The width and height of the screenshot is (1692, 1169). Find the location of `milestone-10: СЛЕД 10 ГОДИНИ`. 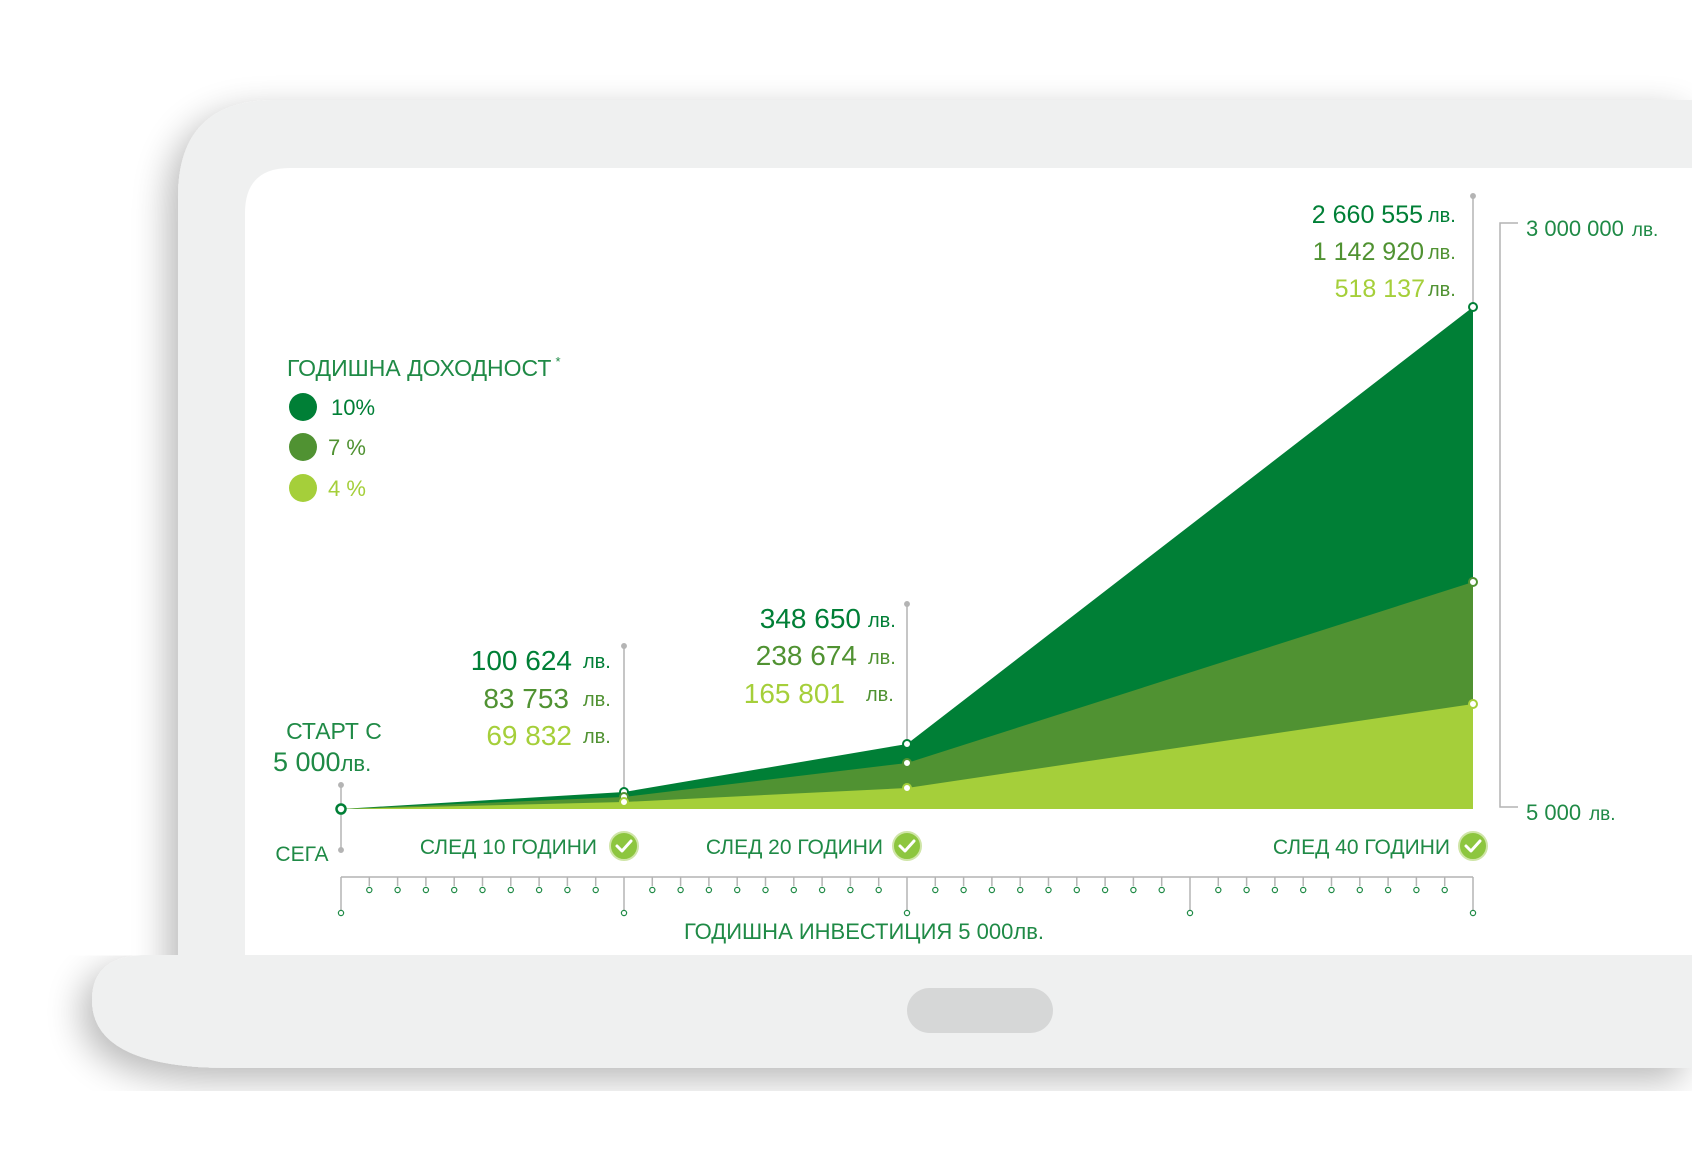

milestone-10: СЛЕД 10 ГОДИНИ is located at coordinates (508, 847).